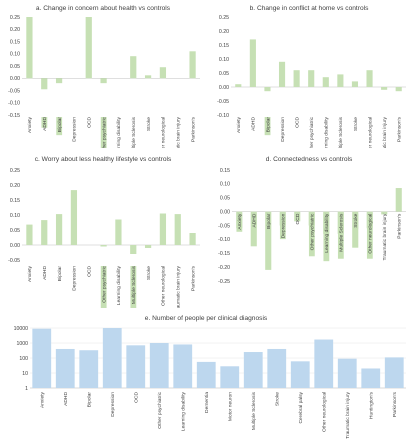 This screenshot has width=412, height=445. Describe the element at coordinates (133, 249) in the screenshot. I see `bar-multiple-sclerosis` at that location.